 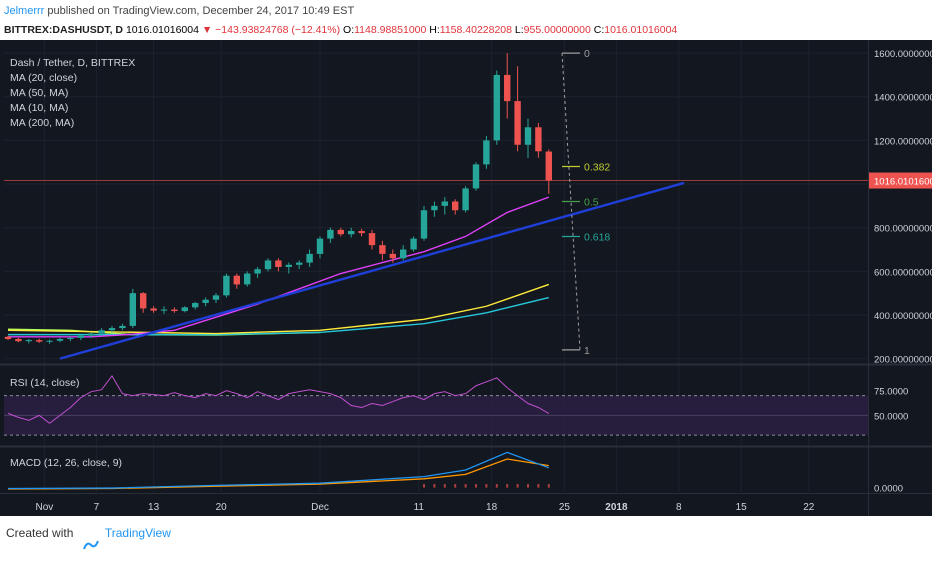 I want to click on open-label: O:, so click(x=349, y=30).